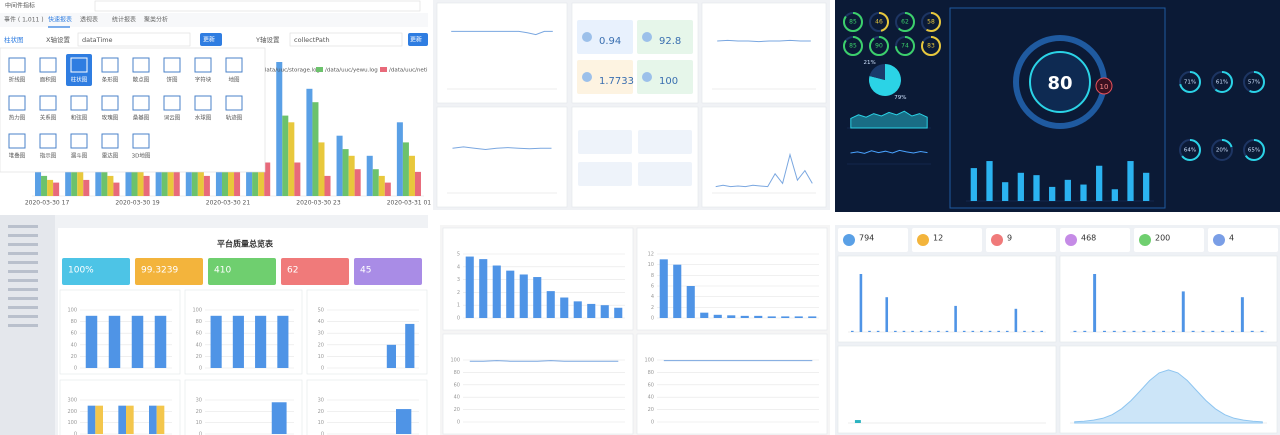  What do you see at coordinates (203, 118) in the screenshot?
I see `menu-label: 水球图` at bounding box center [203, 118].